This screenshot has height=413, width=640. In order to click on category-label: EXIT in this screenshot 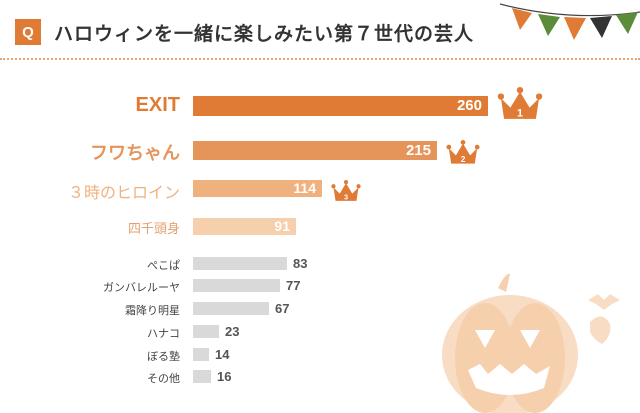, I will do `click(157, 104)`.